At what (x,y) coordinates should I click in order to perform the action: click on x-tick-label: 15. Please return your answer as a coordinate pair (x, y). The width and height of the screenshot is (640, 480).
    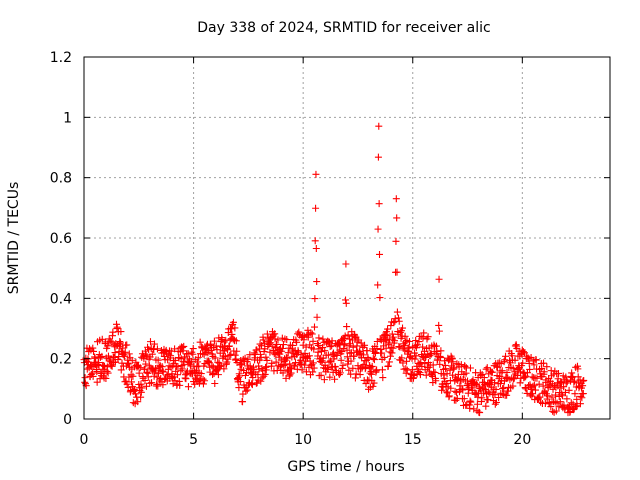
    Looking at the image, I should click on (413, 440).